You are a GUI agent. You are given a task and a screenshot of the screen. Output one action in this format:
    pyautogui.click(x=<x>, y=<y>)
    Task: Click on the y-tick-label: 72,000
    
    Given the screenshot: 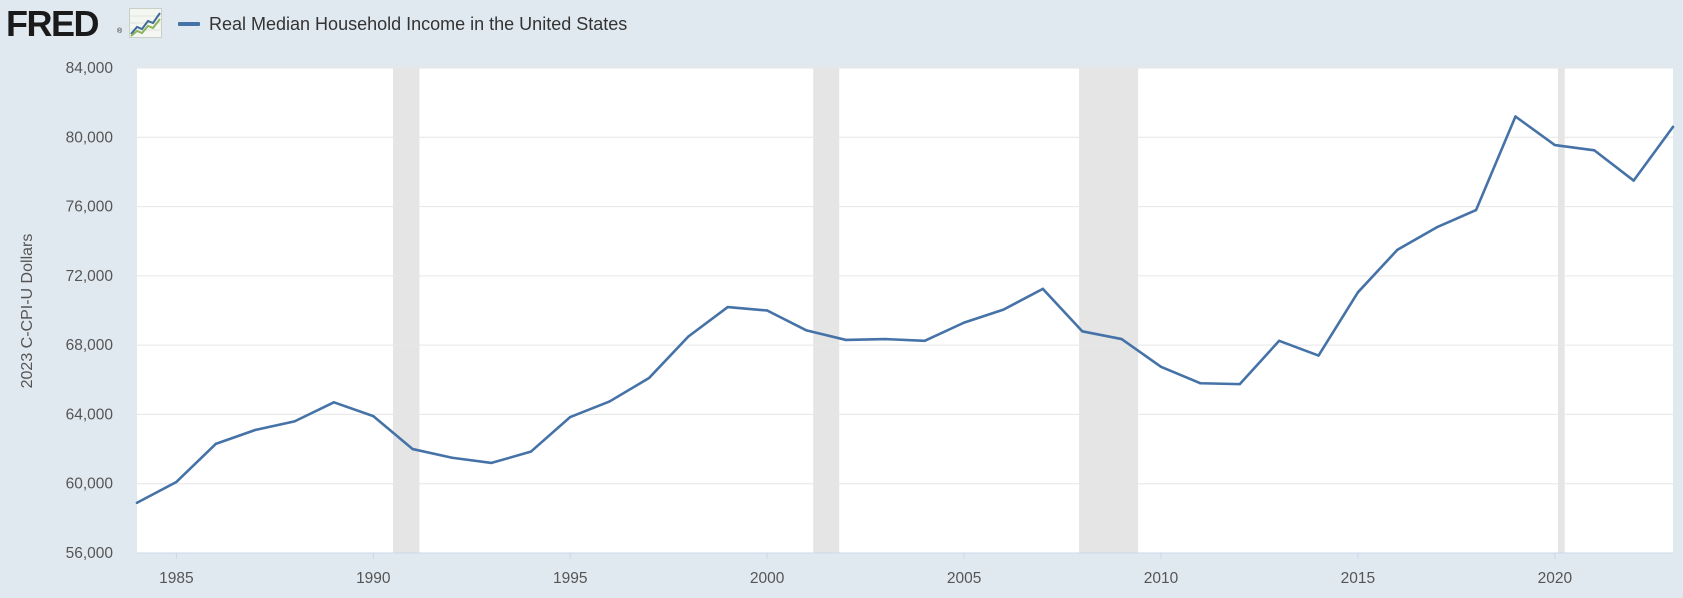 What is the action you would take?
    pyautogui.click(x=90, y=276)
    